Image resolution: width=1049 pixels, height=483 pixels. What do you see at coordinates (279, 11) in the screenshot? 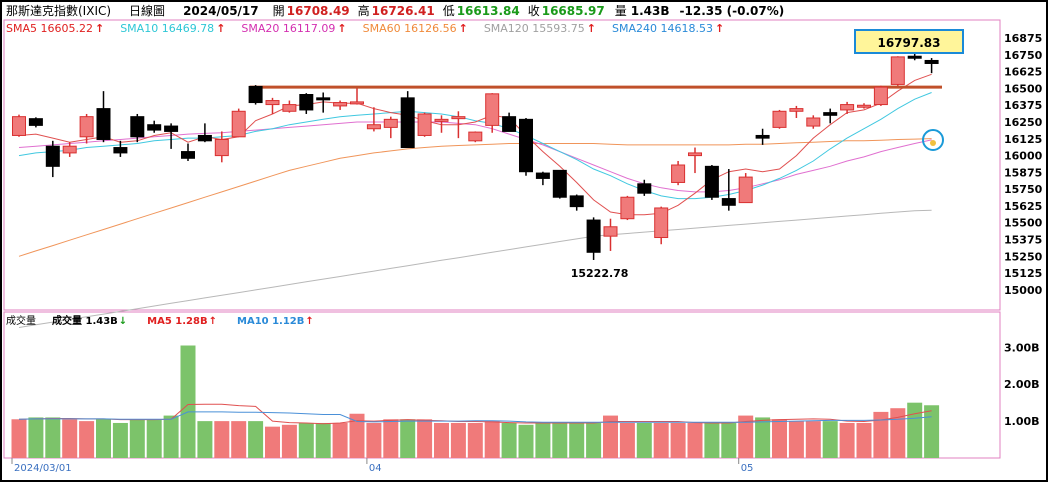
I see `open-label: 開` at bounding box center [279, 11].